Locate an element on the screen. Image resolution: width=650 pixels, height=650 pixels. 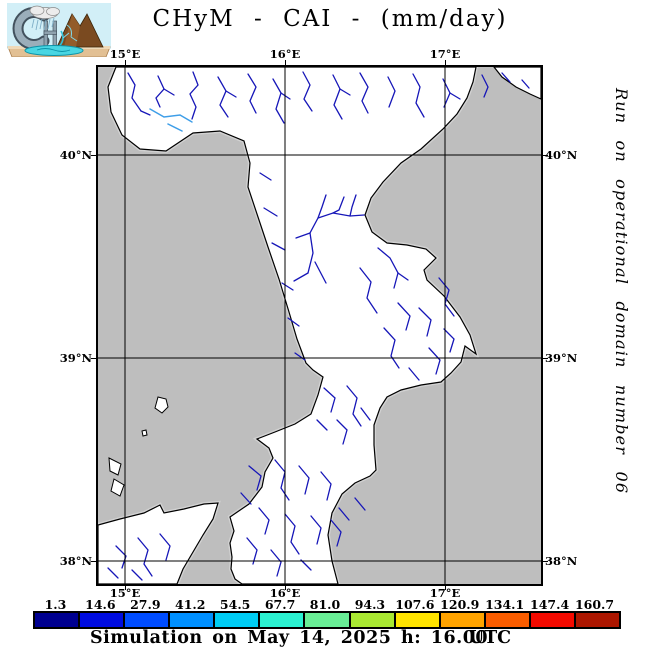
lon-label-bottom-15e: 15°E is located at coordinates (125, 593).